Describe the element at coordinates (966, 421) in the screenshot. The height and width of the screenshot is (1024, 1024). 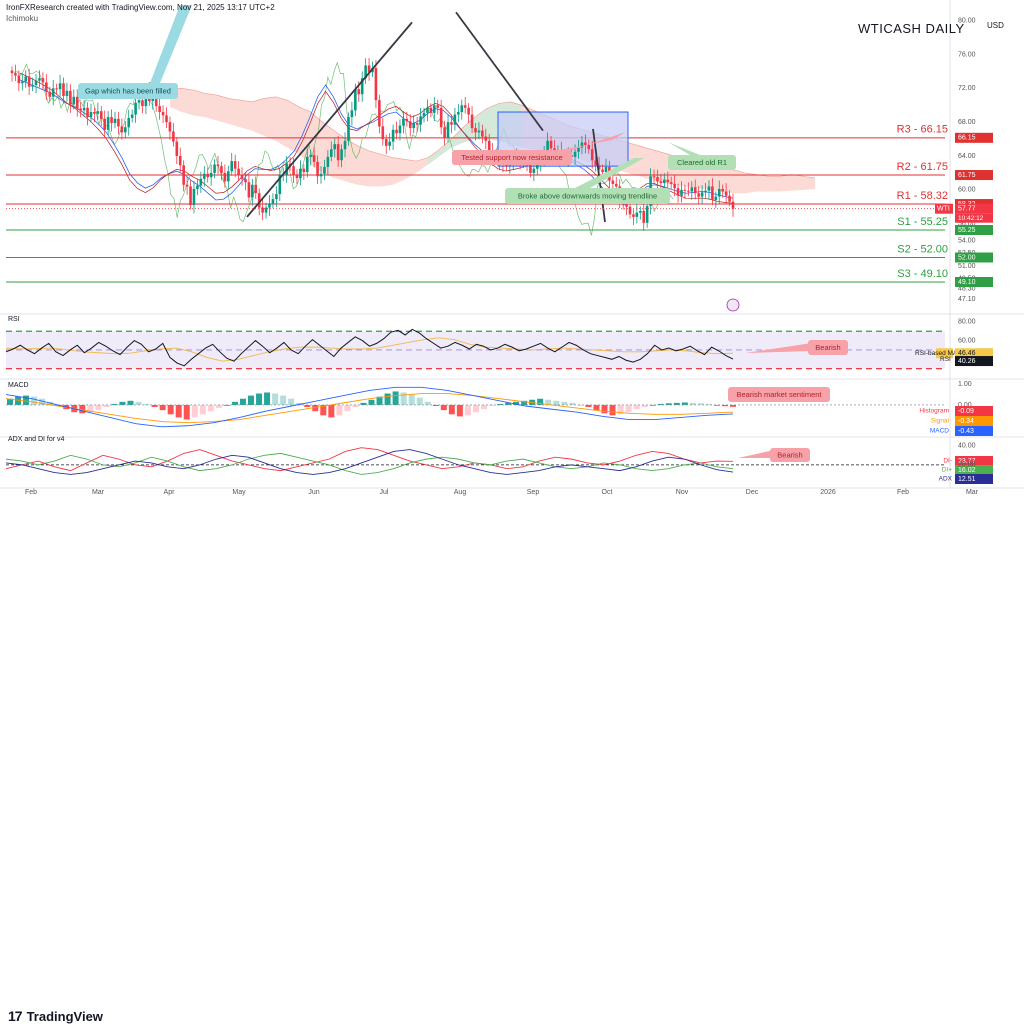
I see `macd-tag-signal-text: -0.34` at that location.